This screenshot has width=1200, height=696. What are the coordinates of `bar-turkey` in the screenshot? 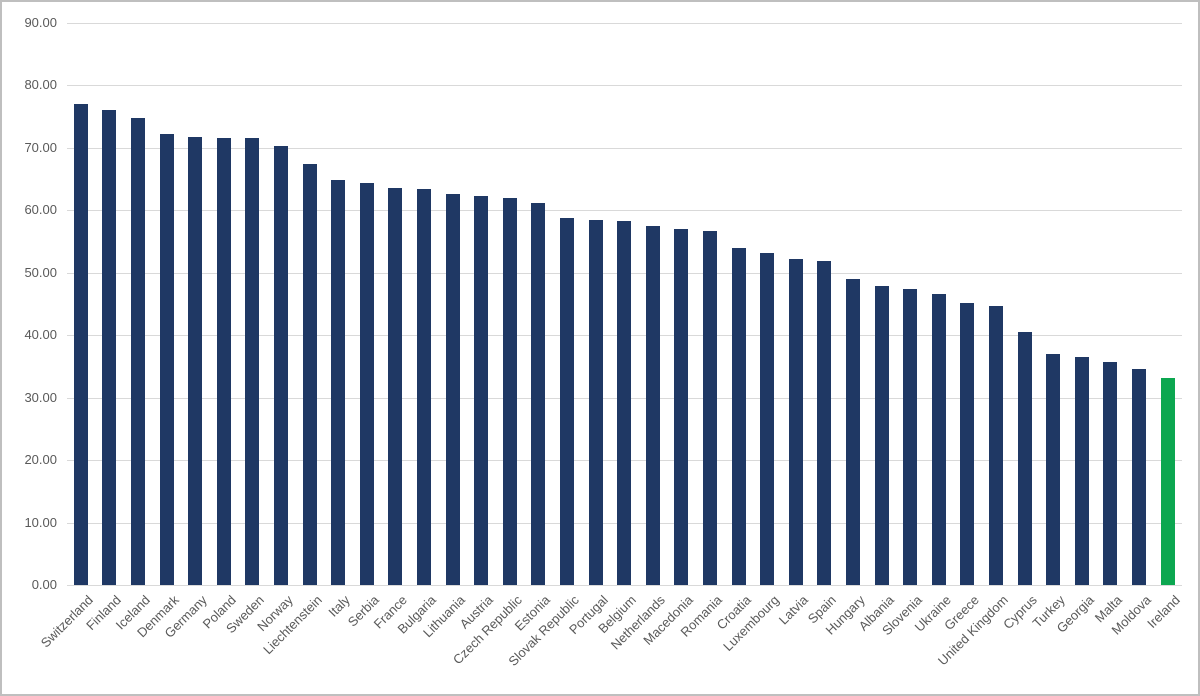 It's located at (1053, 469).